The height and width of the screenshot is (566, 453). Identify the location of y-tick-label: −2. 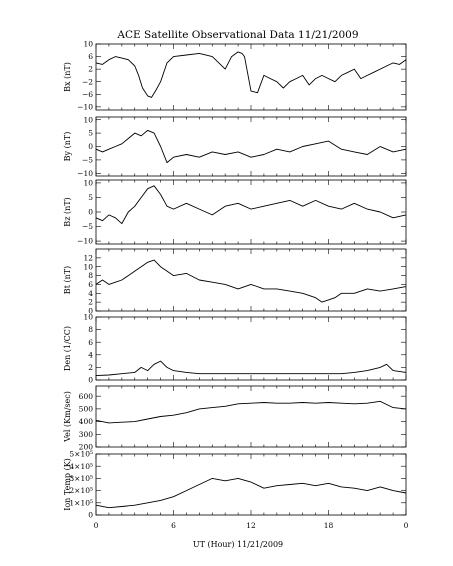
(87, 81).